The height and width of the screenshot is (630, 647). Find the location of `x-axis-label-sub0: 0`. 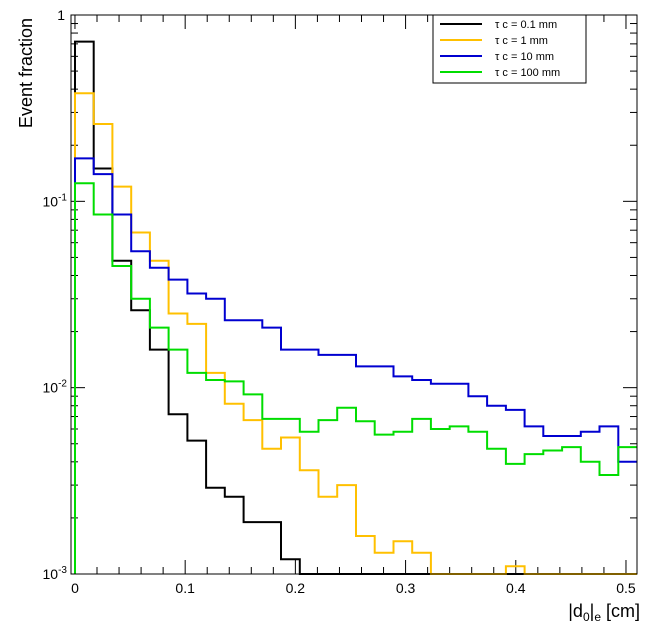

x-axis-label-sub0: 0 is located at coordinates (586, 617).